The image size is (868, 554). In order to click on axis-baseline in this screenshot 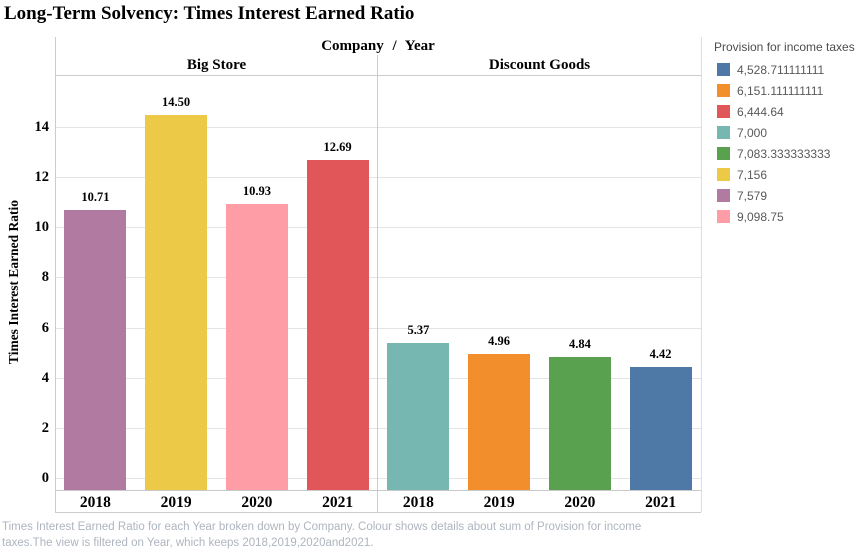, I will do `click(378, 490)`.